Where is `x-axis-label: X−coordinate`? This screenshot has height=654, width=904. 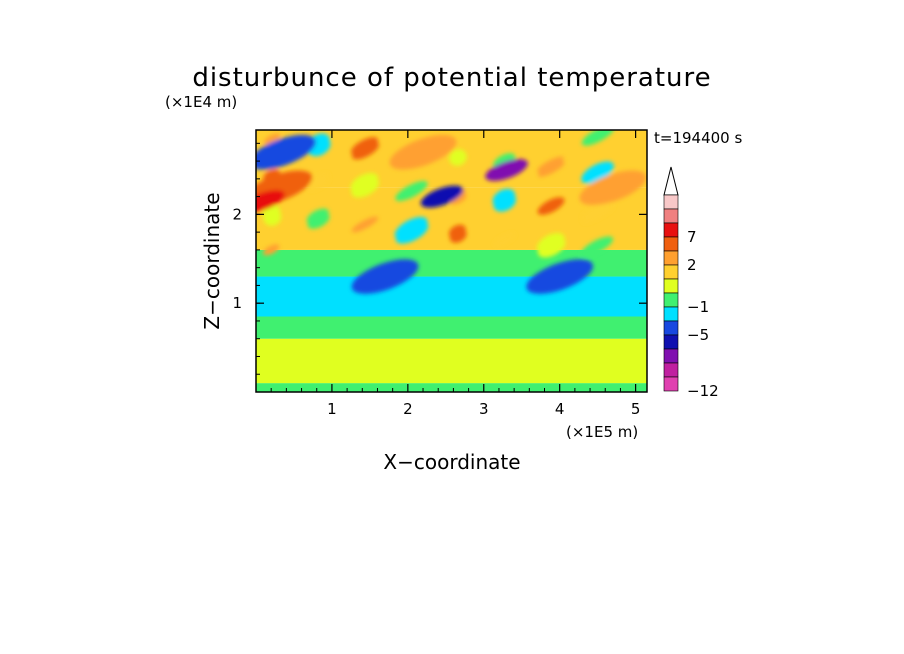
x-axis-label: X−coordinate is located at coordinates (451, 462).